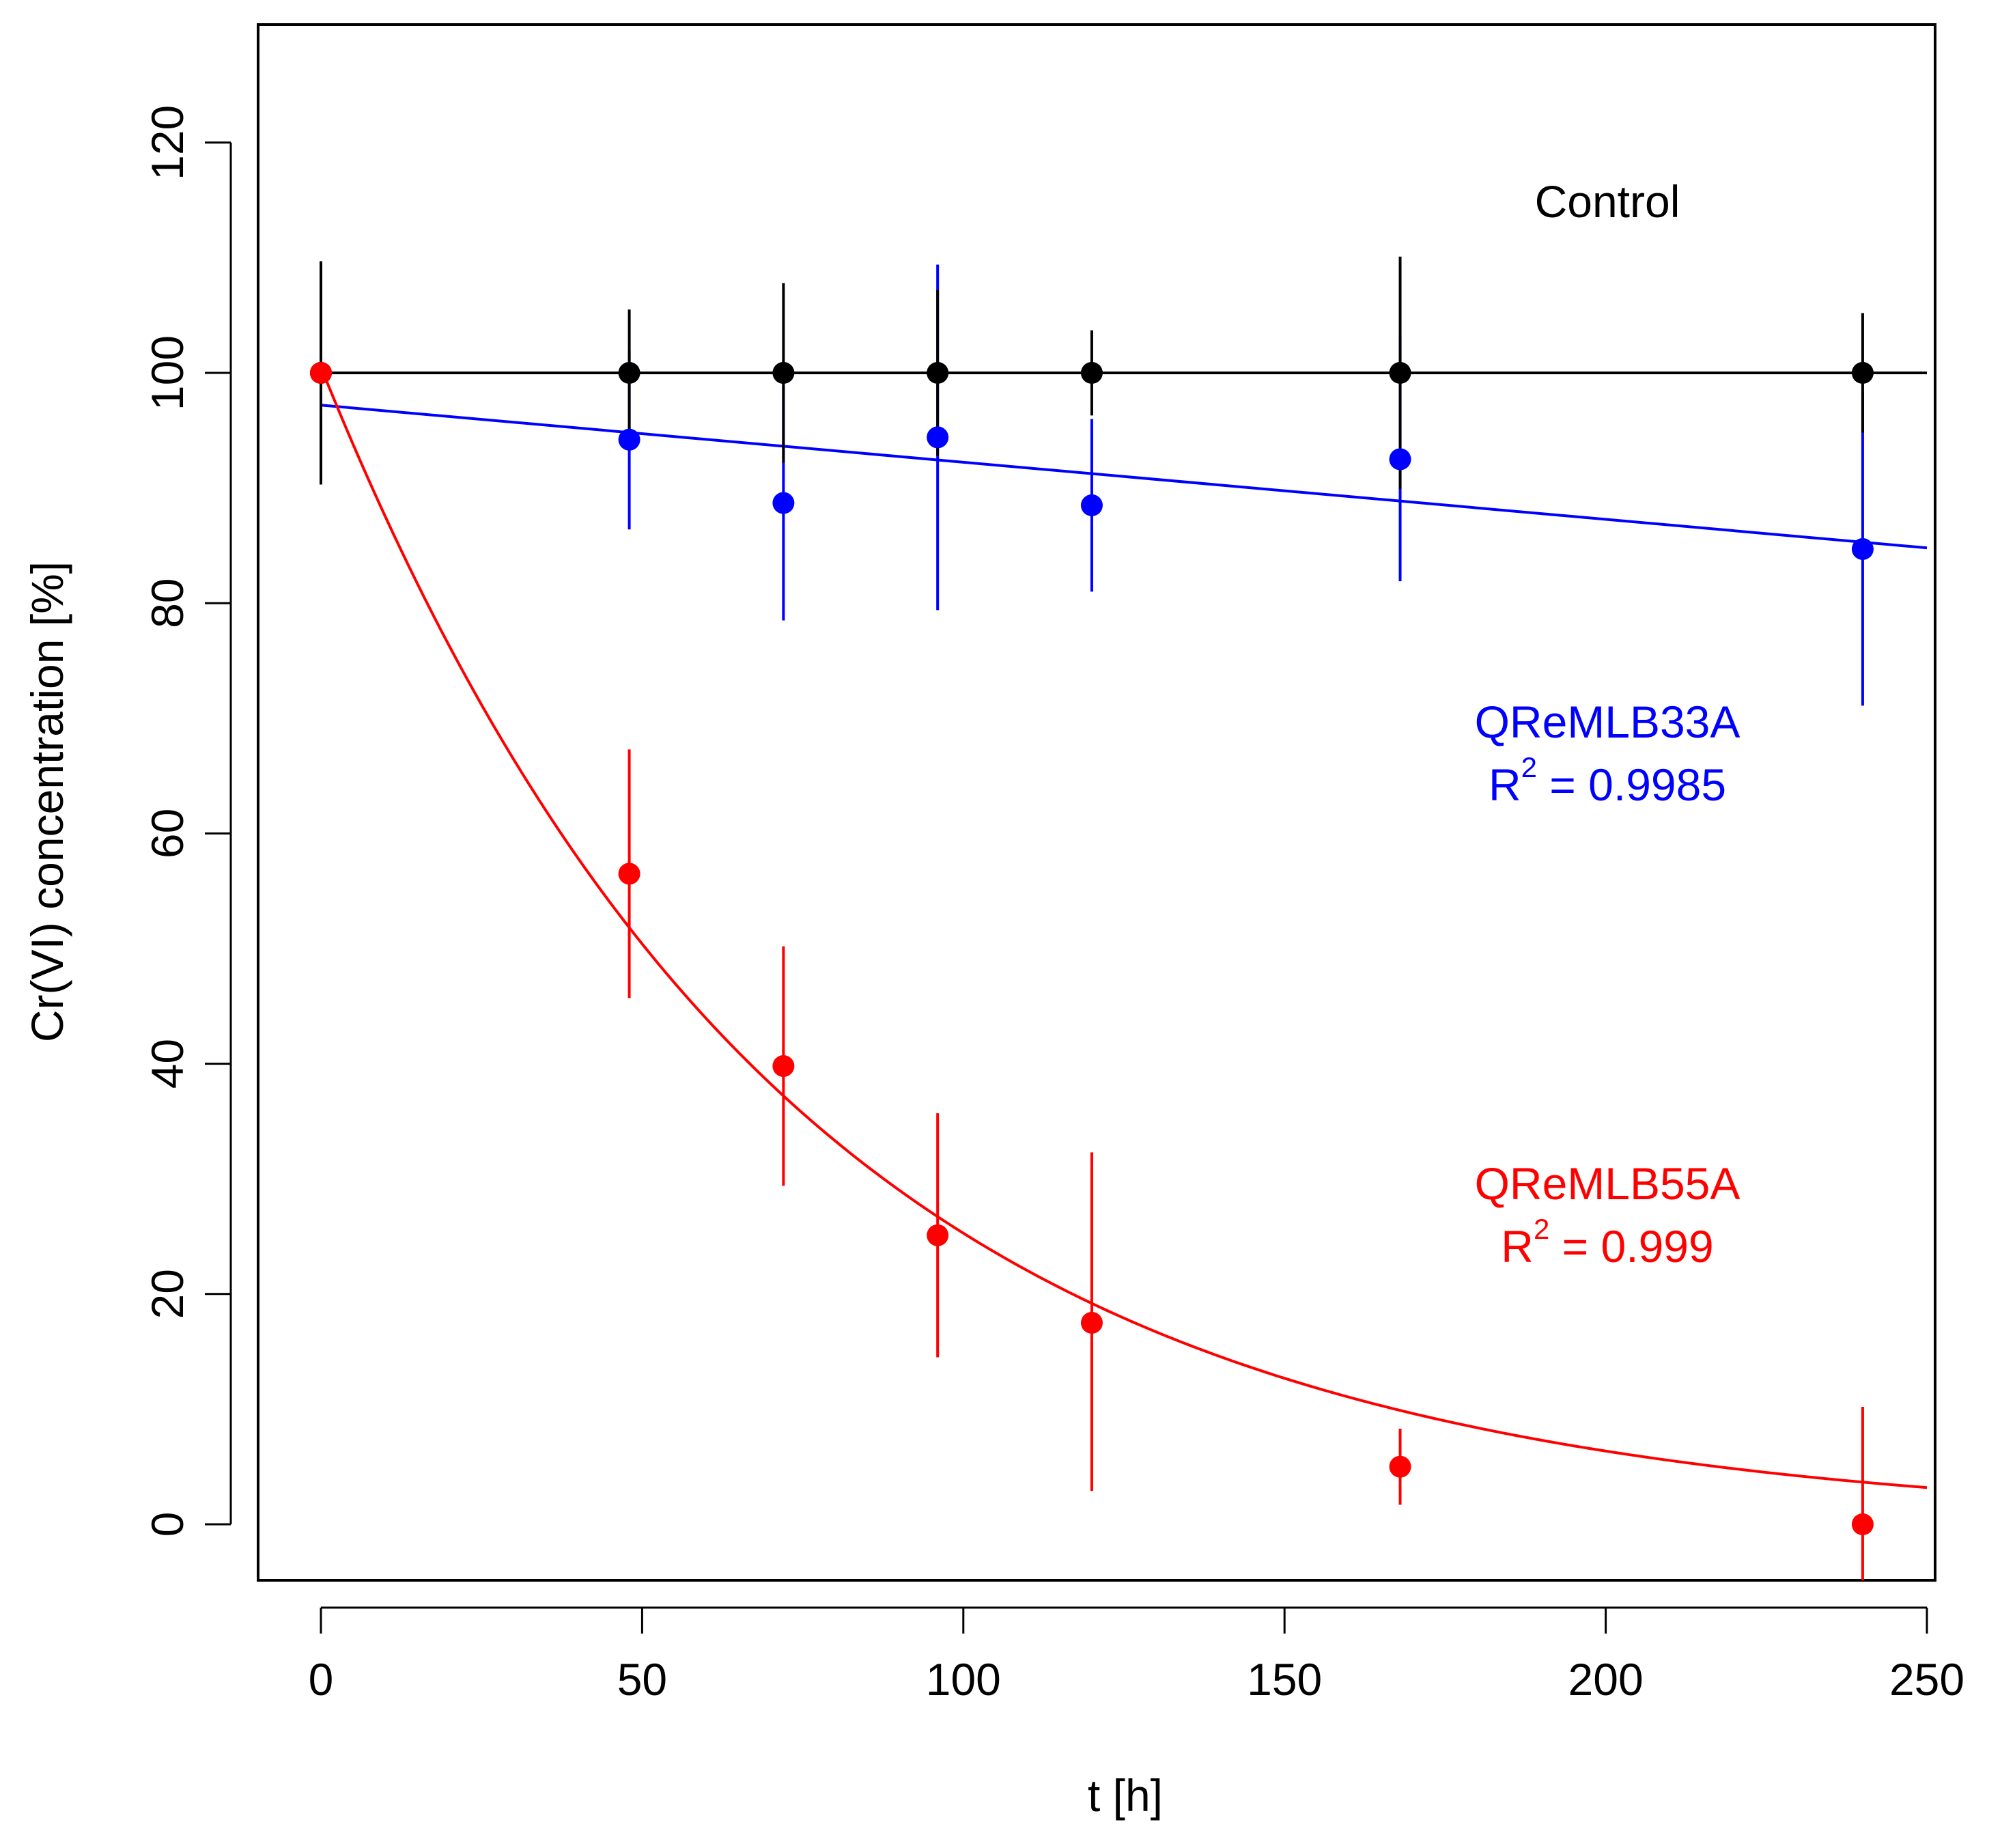 This screenshot has width=2015, height=1848. Describe the element at coordinates (1631, 1246) in the screenshot. I see `red-r2-value: = 0.999` at that location.